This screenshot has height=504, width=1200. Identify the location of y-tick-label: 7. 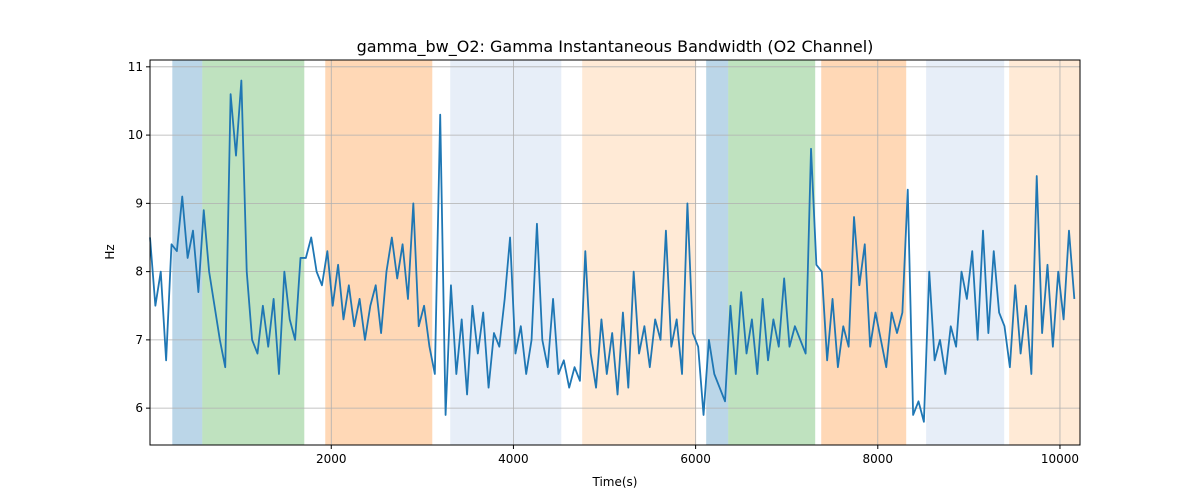
(139, 340).